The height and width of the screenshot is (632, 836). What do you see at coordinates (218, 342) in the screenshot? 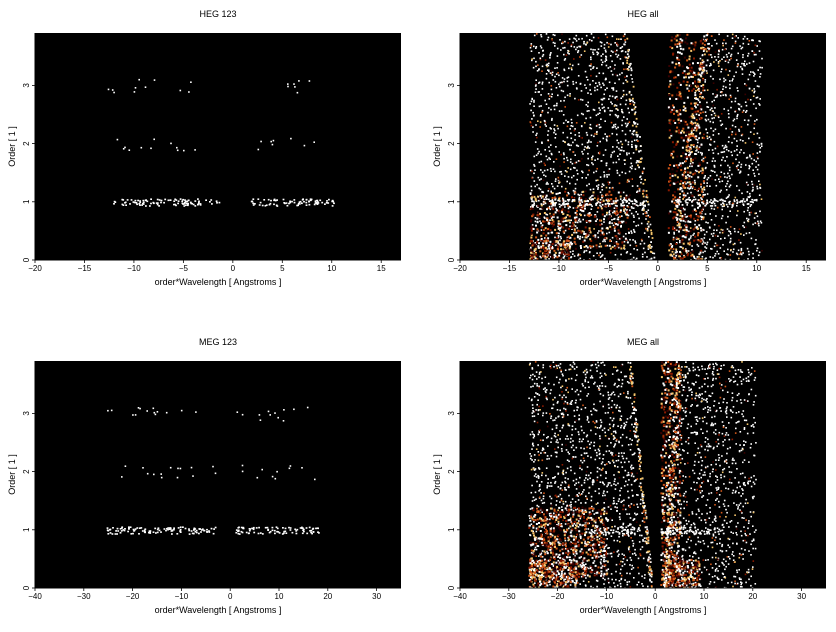
I see `panel-title: MEG 123` at bounding box center [218, 342].